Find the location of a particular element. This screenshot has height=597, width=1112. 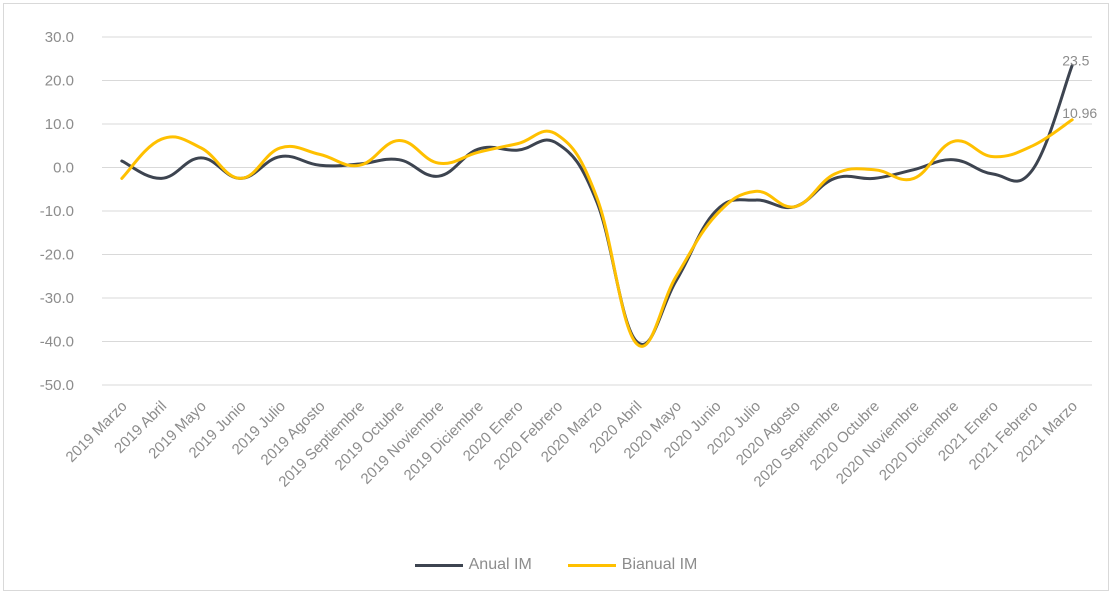

legend-entry-bianual: Bianual IM is located at coordinates (633, 565).